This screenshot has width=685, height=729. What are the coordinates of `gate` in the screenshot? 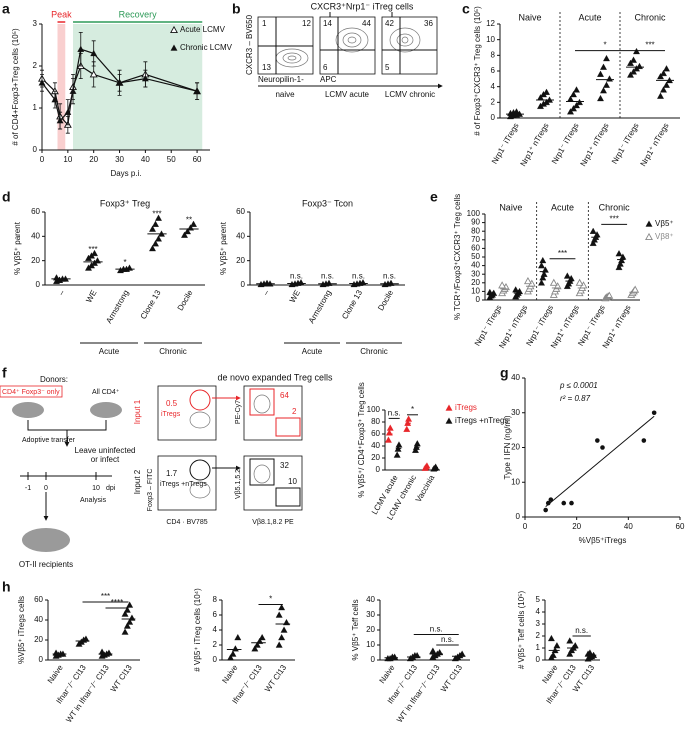 It's located at (200, 400).